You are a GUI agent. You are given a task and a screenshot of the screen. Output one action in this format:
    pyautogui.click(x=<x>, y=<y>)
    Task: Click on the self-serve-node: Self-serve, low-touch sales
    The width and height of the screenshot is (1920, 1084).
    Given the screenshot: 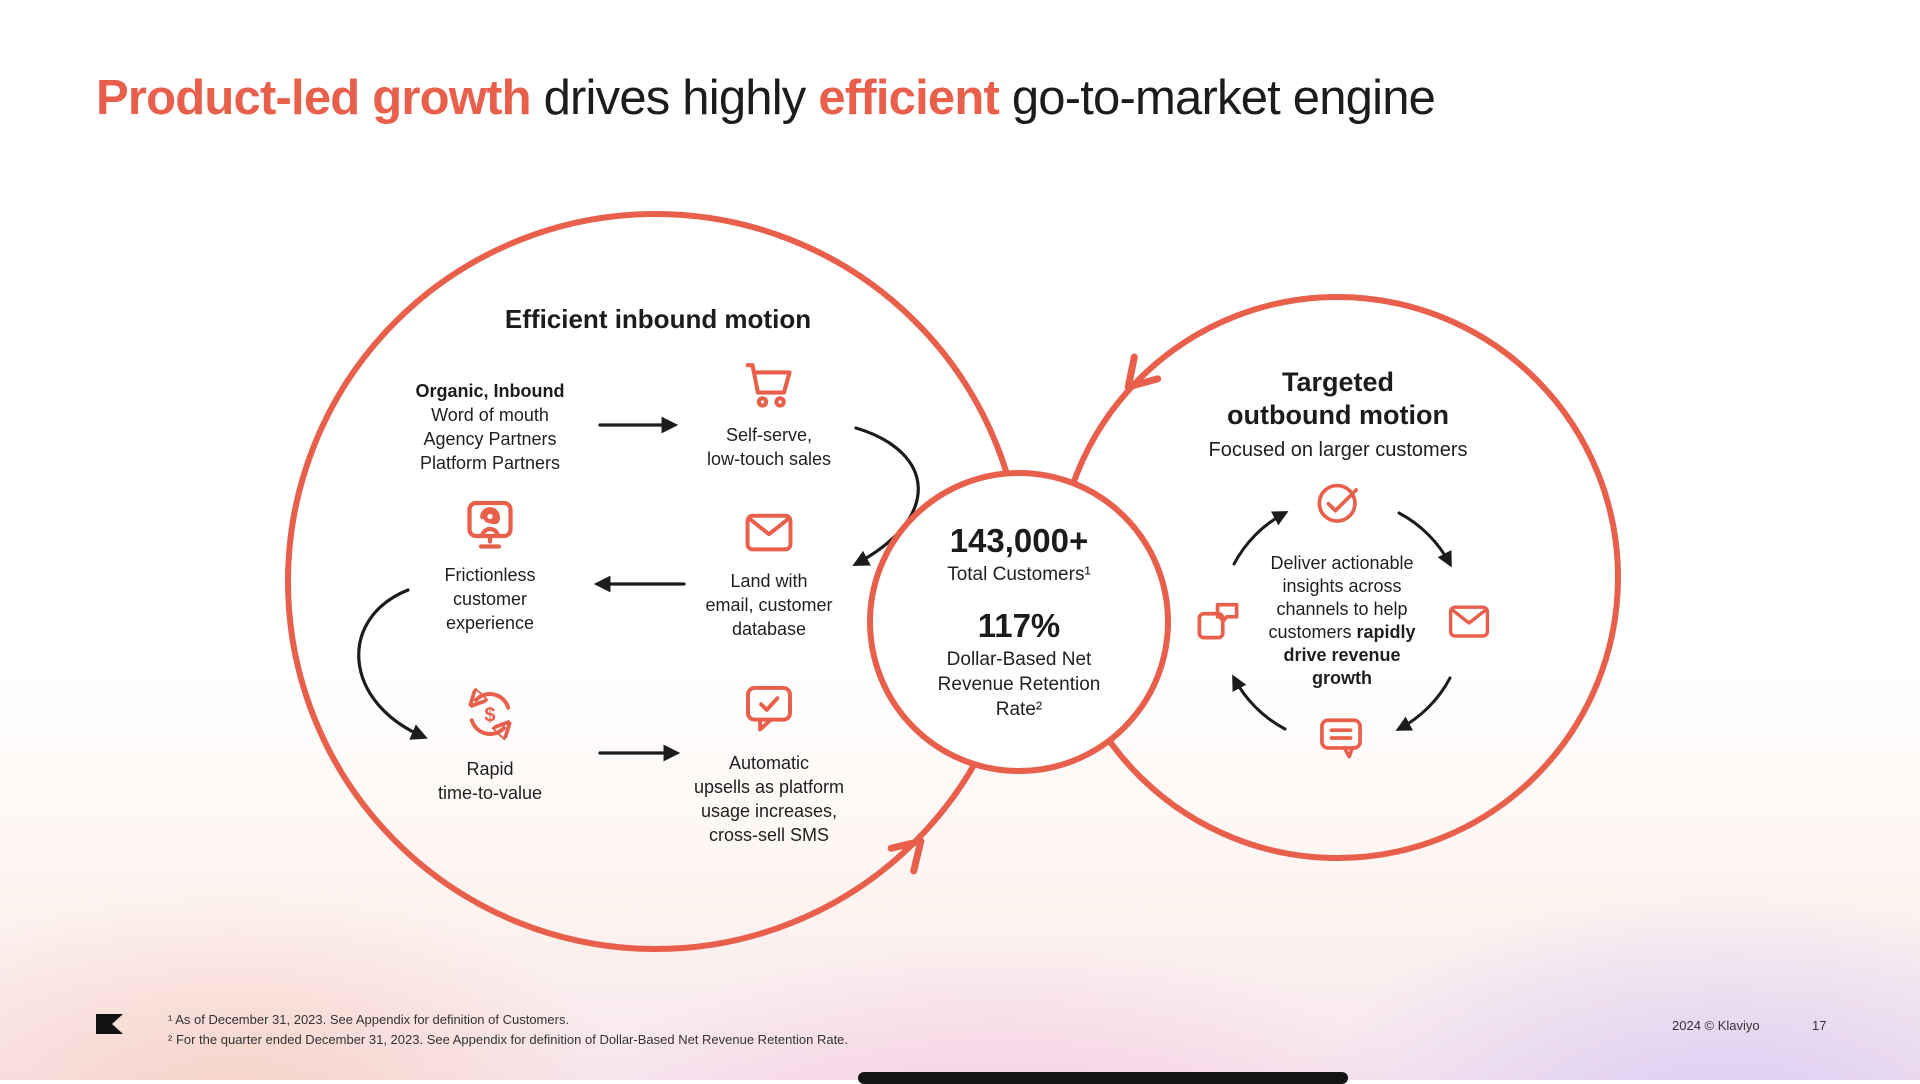 What is the action you would take?
    pyautogui.click(x=769, y=414)
    